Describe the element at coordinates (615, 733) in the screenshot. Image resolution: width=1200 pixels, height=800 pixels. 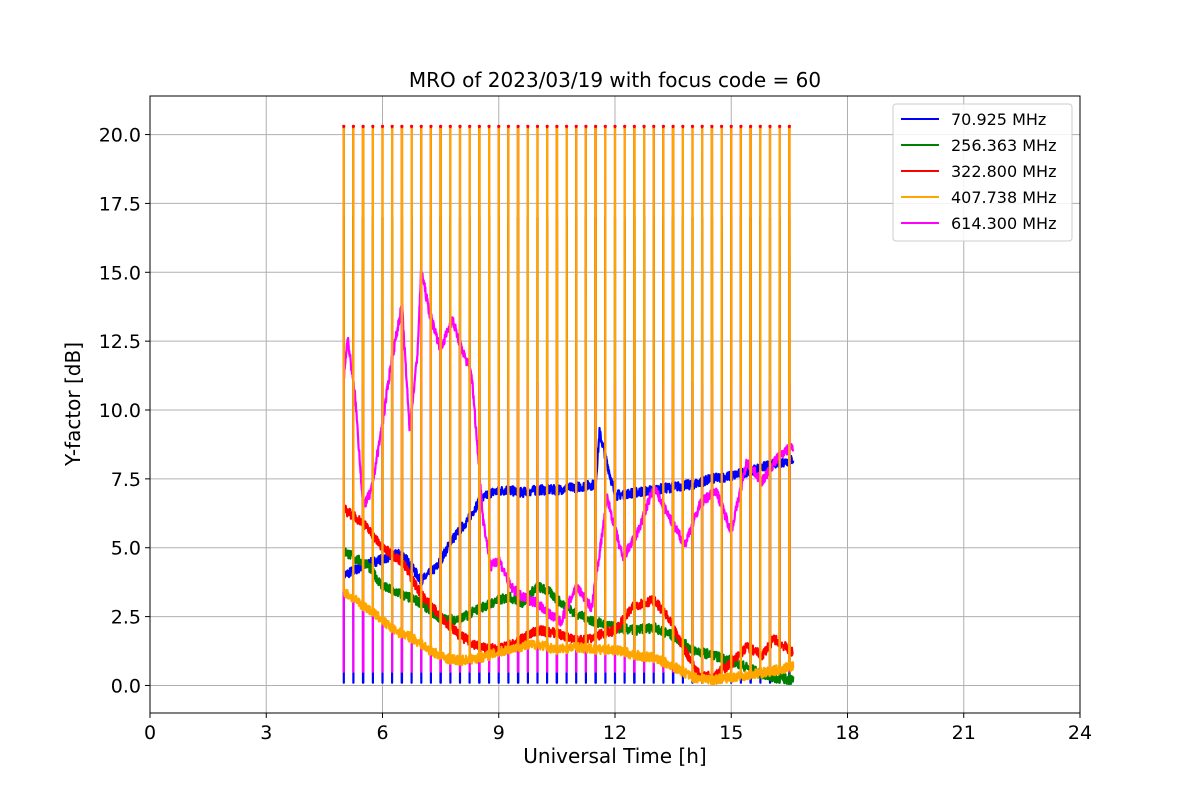
I see `x-tick-label: 12` at that location.